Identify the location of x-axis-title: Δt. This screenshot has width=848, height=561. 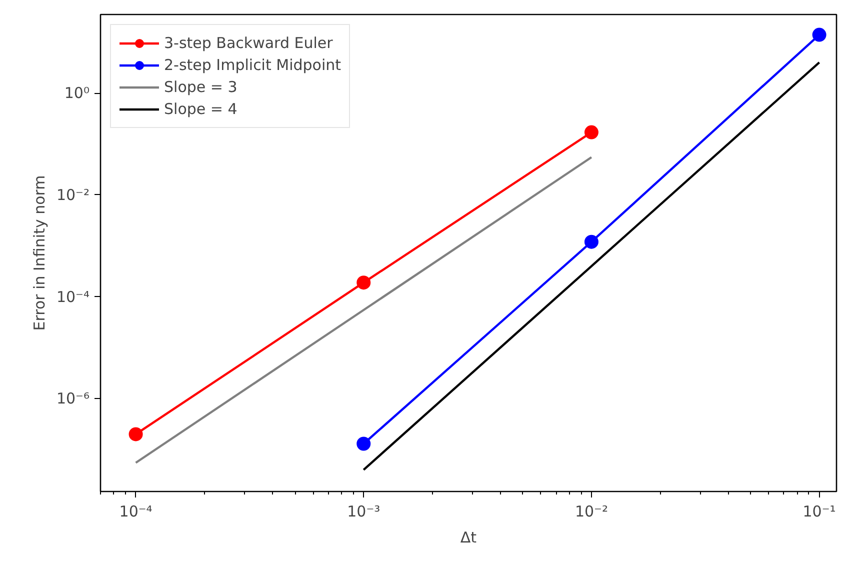
(468, 537).